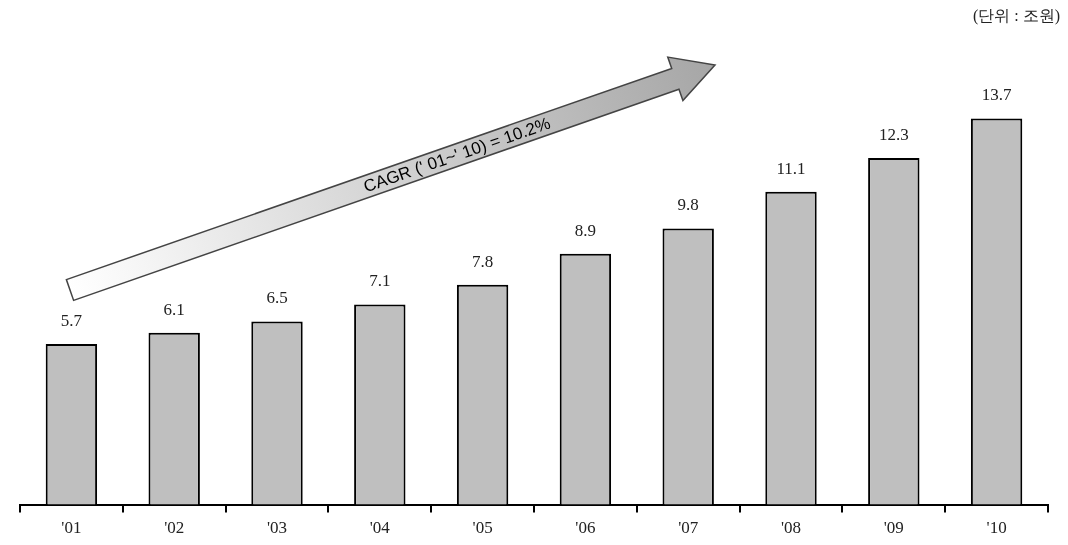 Image resolution: width=1068 pixels, height=545 pixels. I want to click on data-label: 13.7, so click(996, 95).